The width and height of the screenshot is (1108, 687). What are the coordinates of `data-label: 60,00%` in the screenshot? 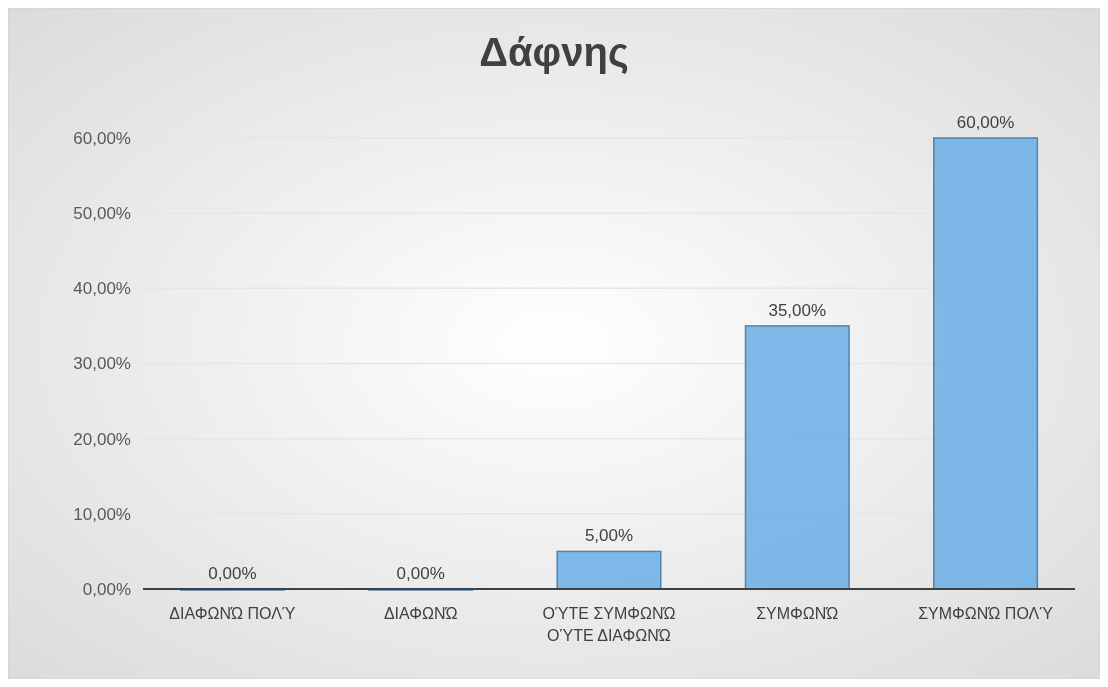 It's located at (985, 122).